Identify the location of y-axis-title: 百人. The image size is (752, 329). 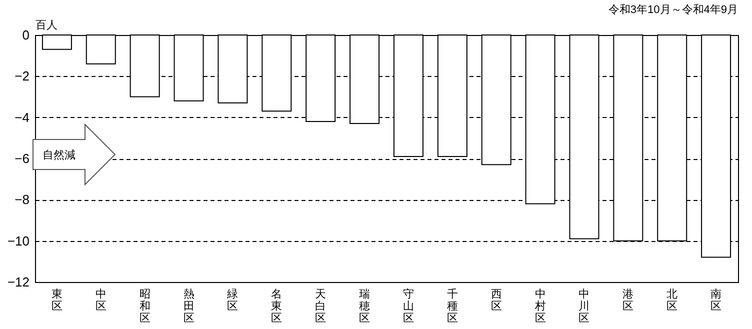
(47, 26).